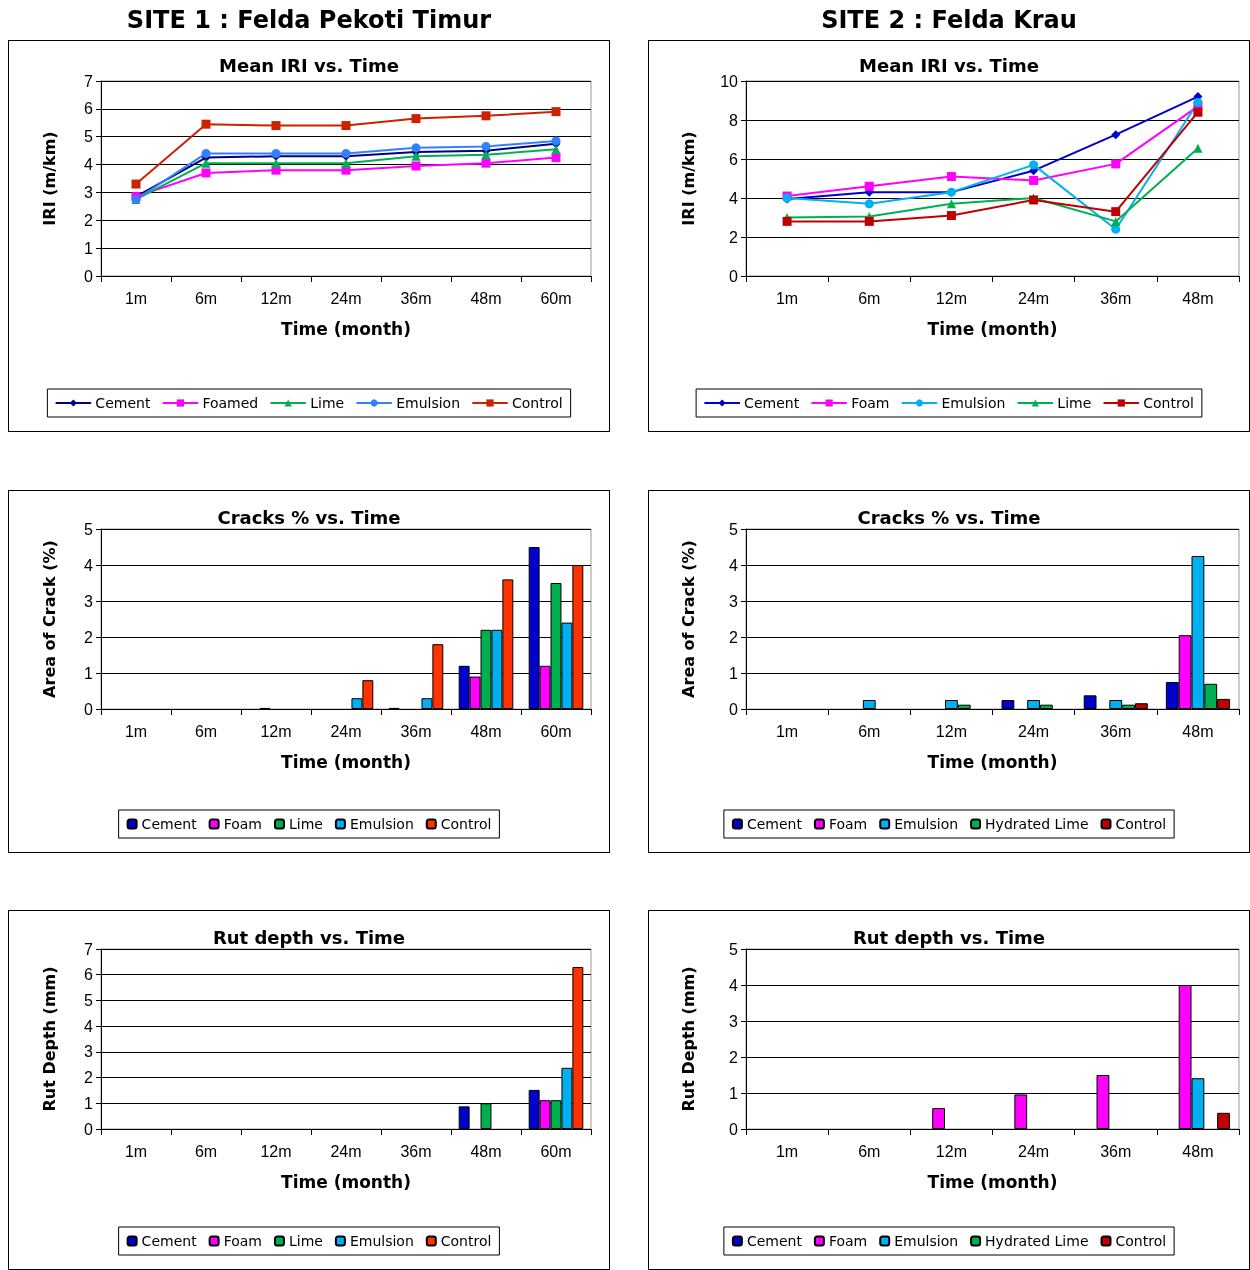 The height and width of the screenshot is (1270, 1250). What do you see at coordinates (346, 298) in the screenshot?
I see `x-tick-label: 24m` at bounding box center [346, 298].